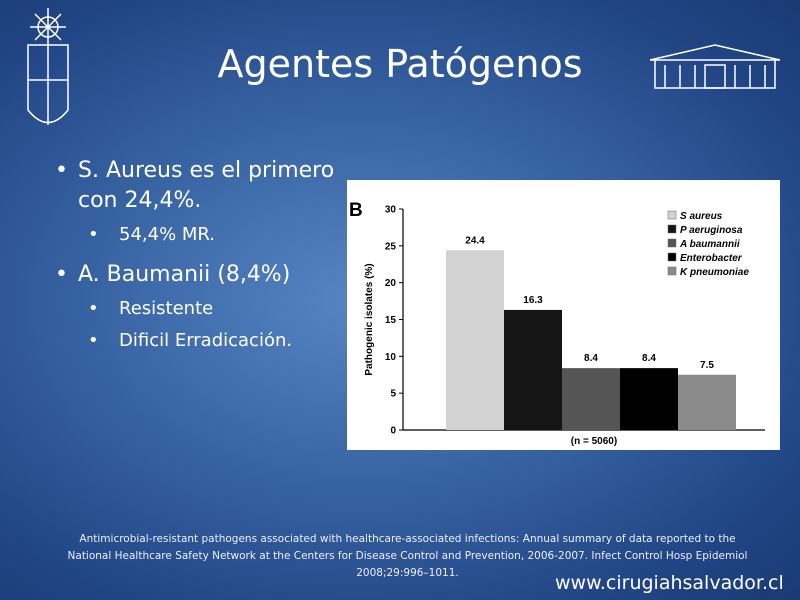 This screenshot has height=600, width=800. Describe the element at coordinates (391, 283) in the screenshot. I see `y-tick-label: 20` at that location.